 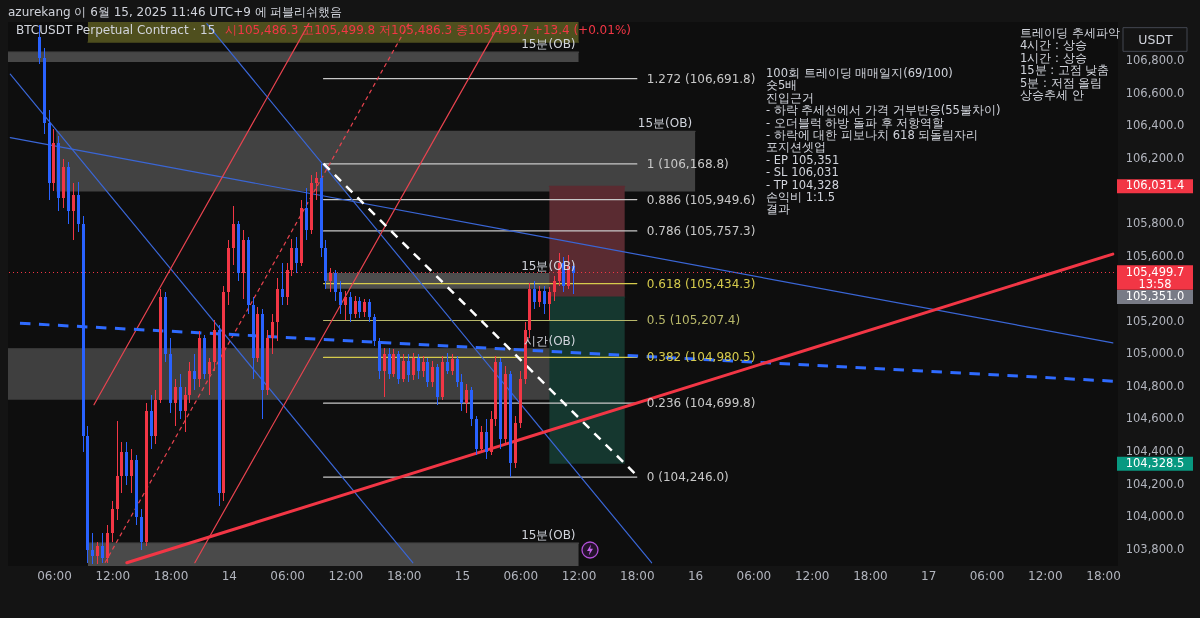 I want to click on y-tick-label: 104,600.0, so click(x=1155, y=418).